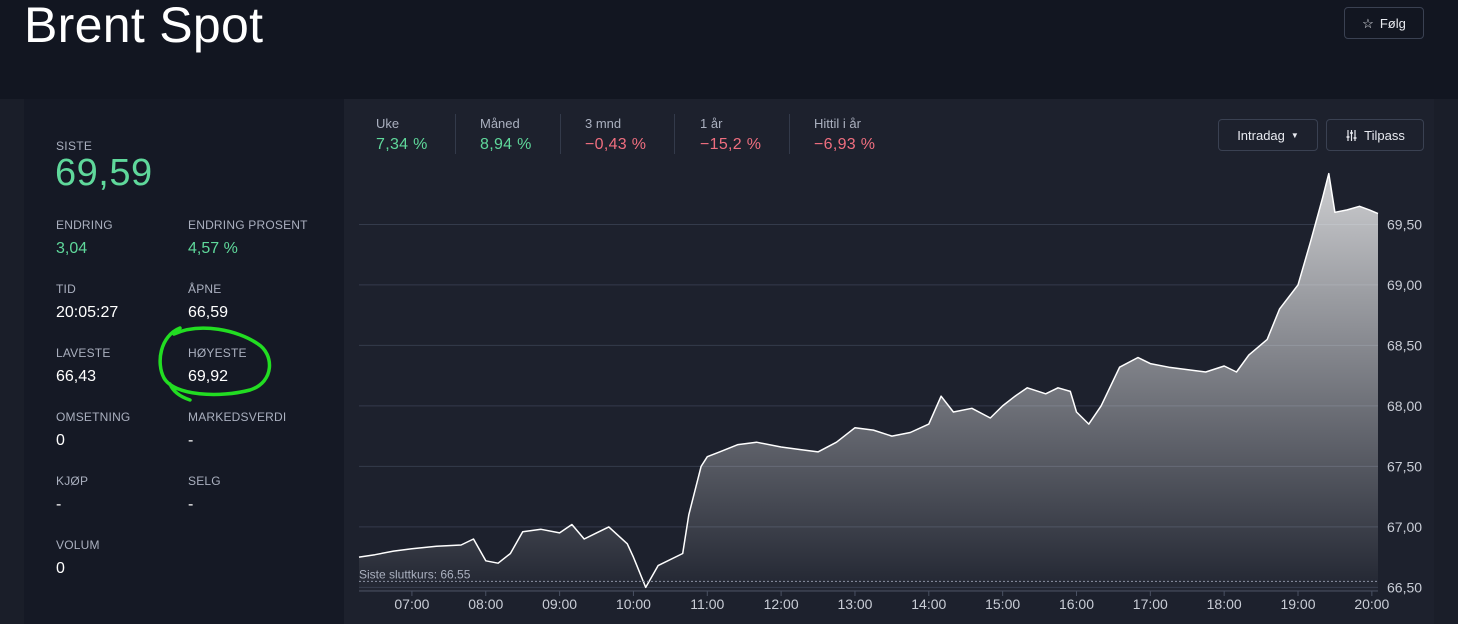  Describe the element at coordinates (76, 376) in the screenshot. I see `stat-value: 66,43` at that location.